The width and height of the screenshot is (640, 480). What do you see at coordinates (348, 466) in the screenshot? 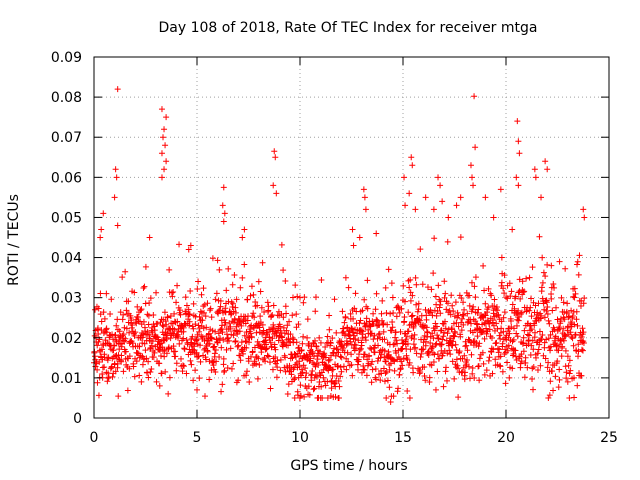
I see `x-axis-label: GPS time / hours` at bounding box center [348, 466].